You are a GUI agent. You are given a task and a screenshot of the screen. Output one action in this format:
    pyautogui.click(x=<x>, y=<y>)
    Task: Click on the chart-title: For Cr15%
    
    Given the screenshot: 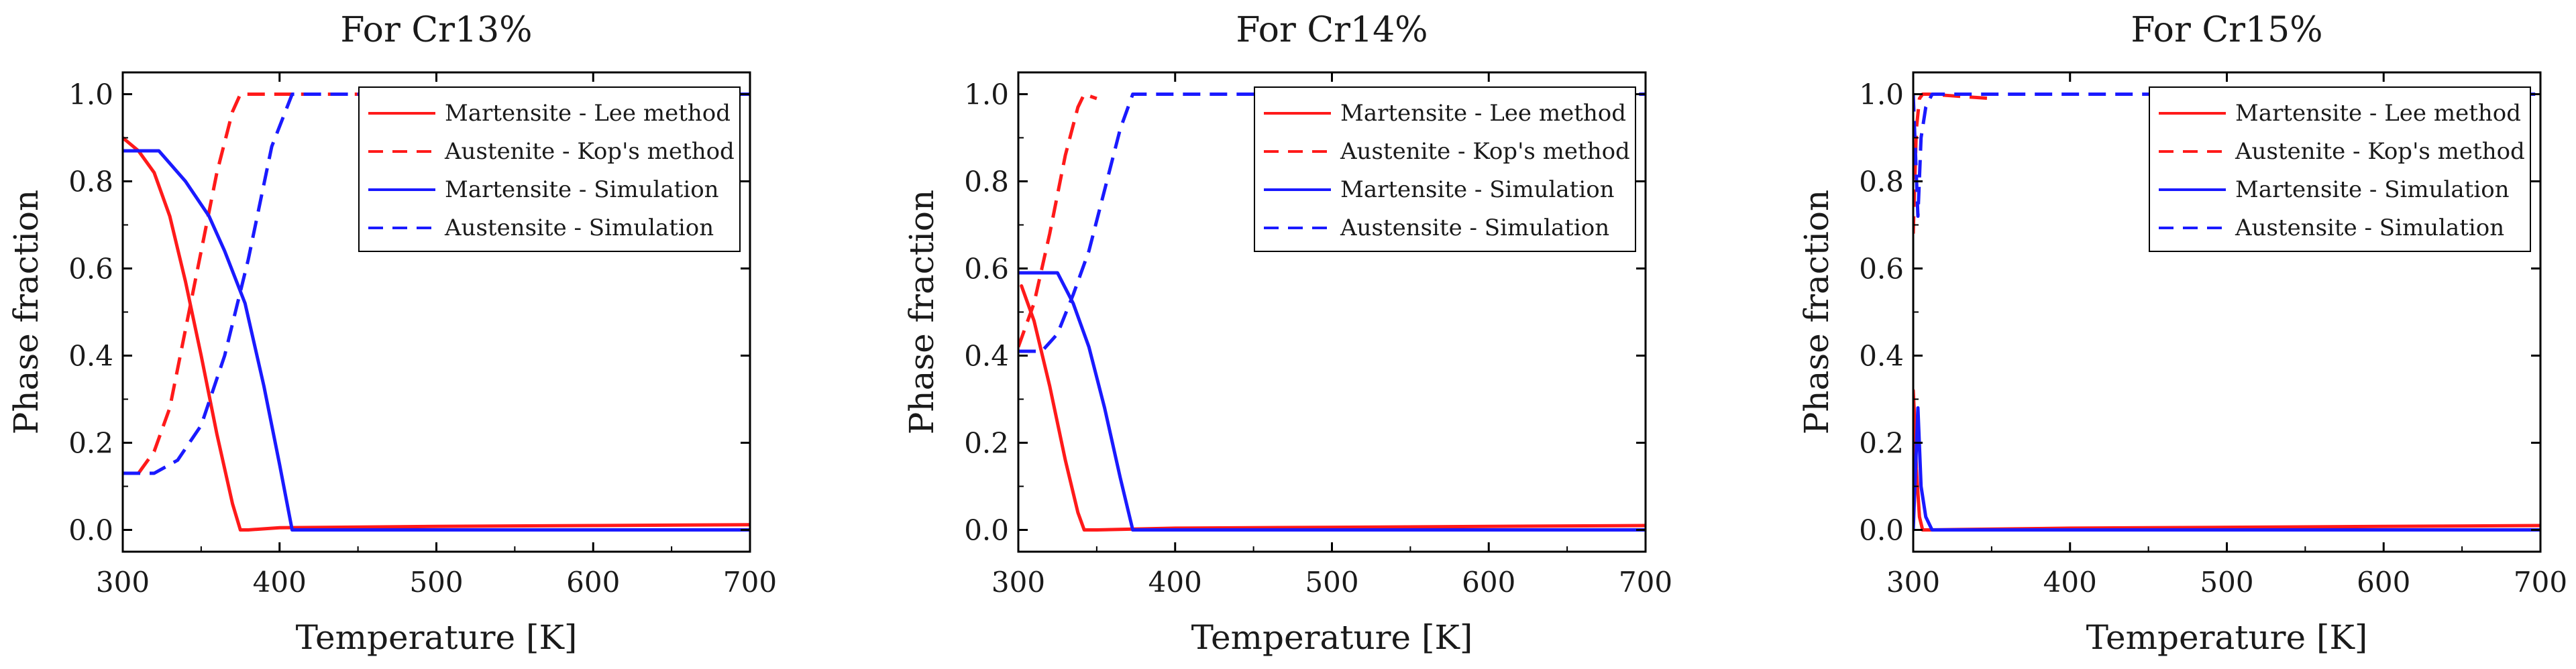 What is the action you would take?
    pyautogui.click(x=2226, y=30)
    